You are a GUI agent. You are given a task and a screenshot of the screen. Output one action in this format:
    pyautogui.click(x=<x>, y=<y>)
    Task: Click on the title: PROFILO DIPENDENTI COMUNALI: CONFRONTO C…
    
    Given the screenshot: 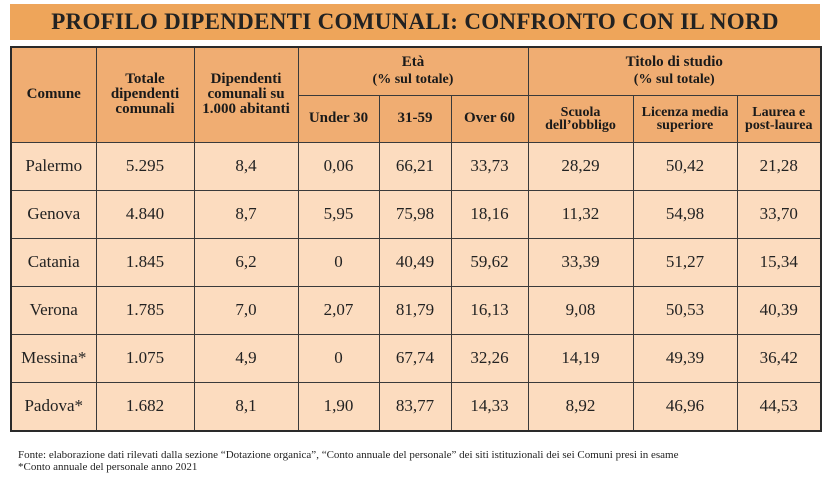 What is the action you would take?
    pyautogui.click(x=415, y=22)
    